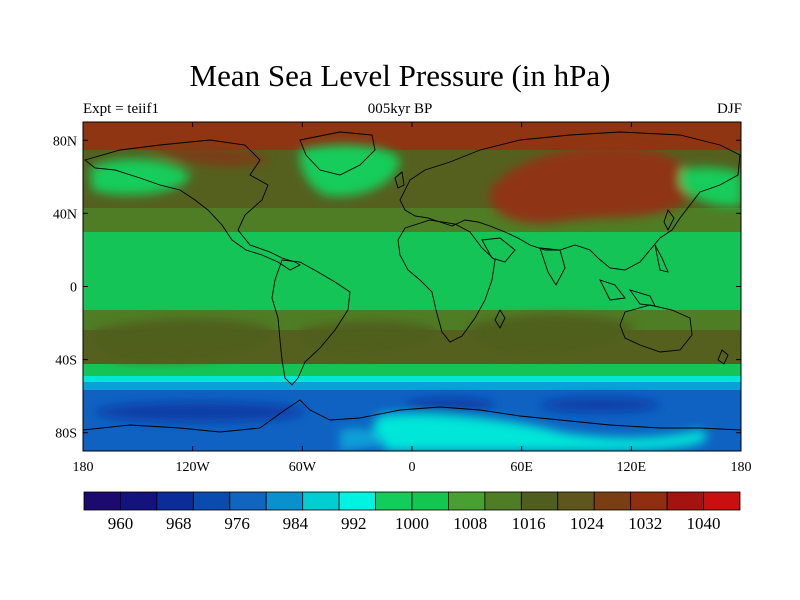 This screenshot has width=800, height=600. Describe the element at coordinates (704, 523) in the screenshot. I see `colorbar-label: 1040` at that location.